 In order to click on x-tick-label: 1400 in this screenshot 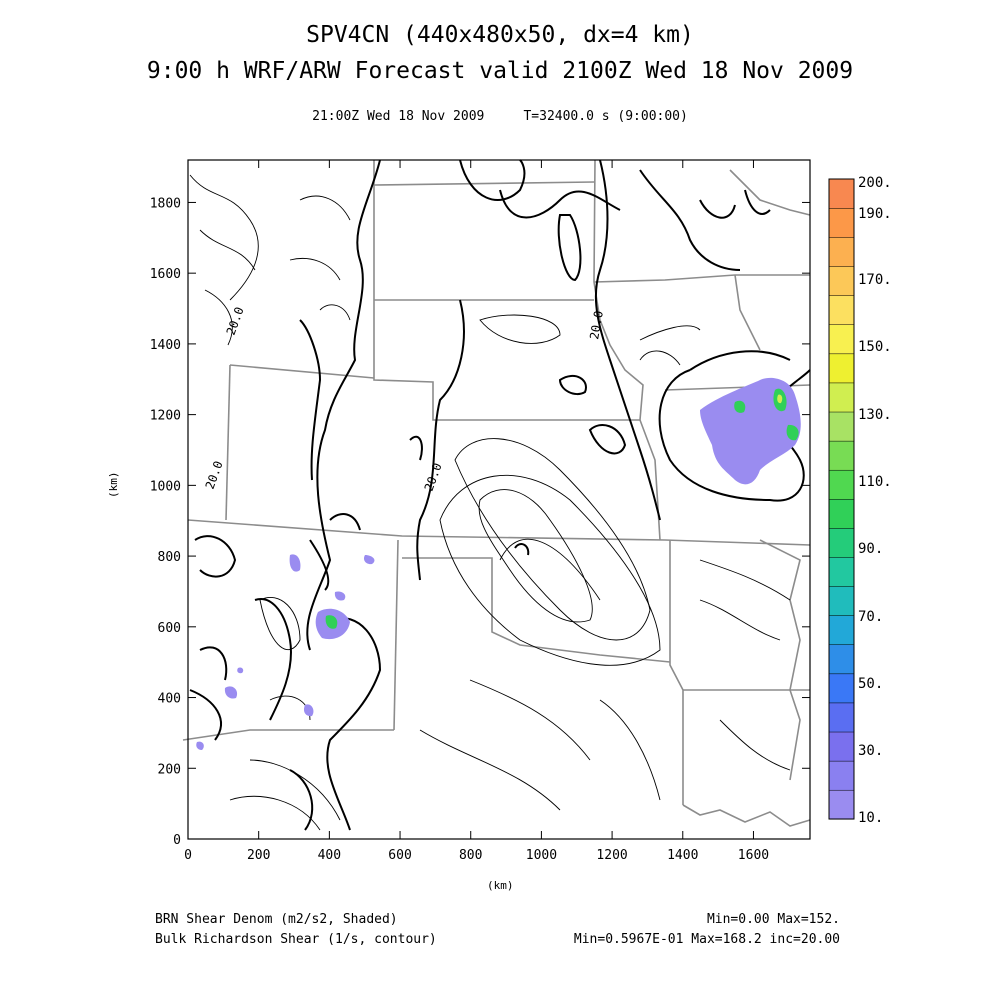, I will do `click(682, 855)`.